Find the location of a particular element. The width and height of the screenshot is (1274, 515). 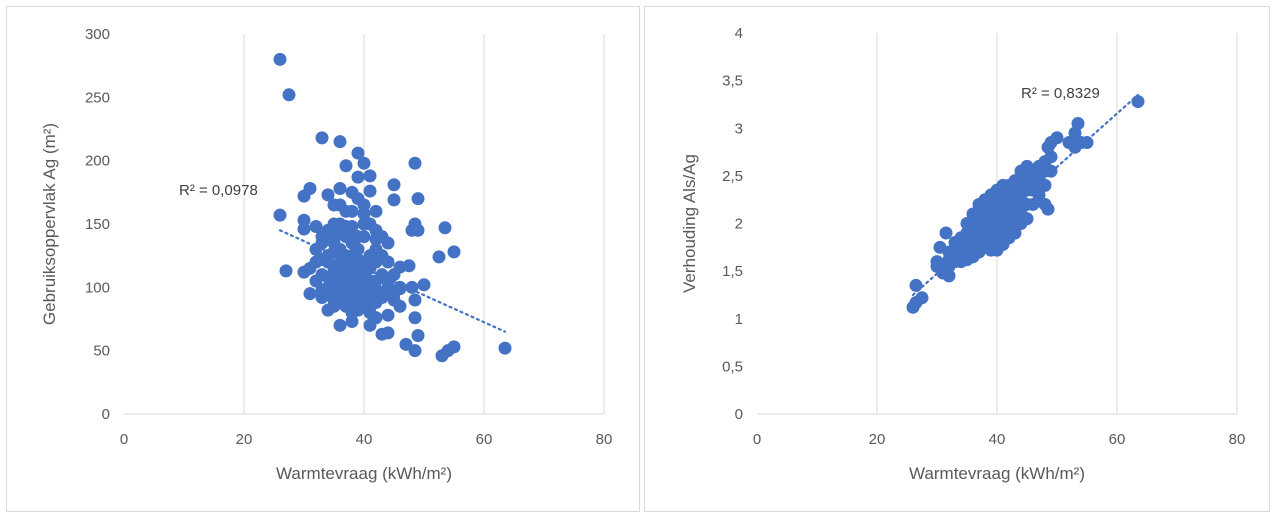

y-tick-label: 1,5 is located at coordinates (732, 271).